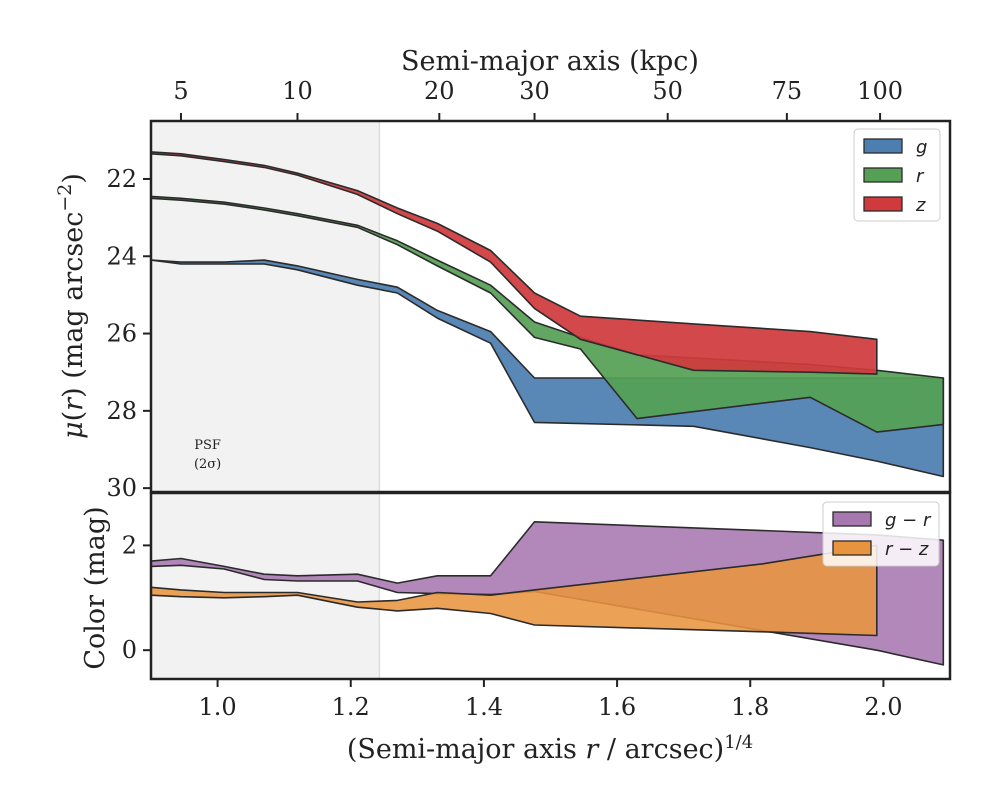 The width and height of the screenshot is (1000, 800). What do you see at coordinates (121, 411) in the screenshot?
I see `y-tick-label: 28` at bounding box center [121, 411].